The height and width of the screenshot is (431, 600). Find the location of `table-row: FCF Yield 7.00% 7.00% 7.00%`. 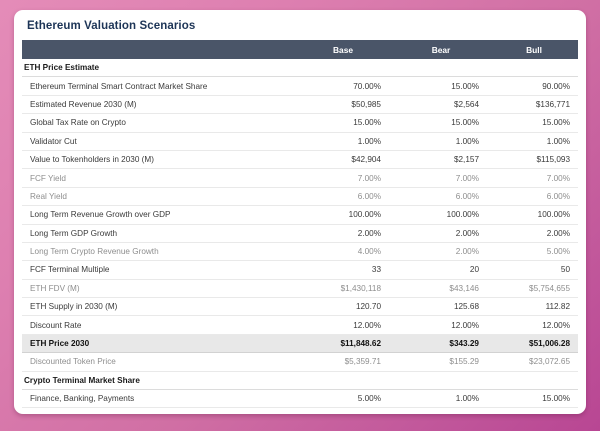

table-row: FCF Yield 7.00% 7.00% 7.00% is located at coordinates (300, 178).